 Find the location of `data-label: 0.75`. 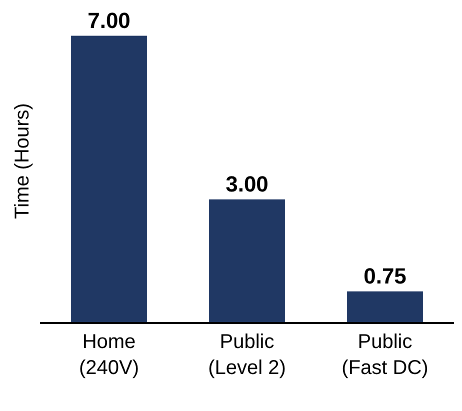

data-label: 0.75 is located at coordinates (385, 275).